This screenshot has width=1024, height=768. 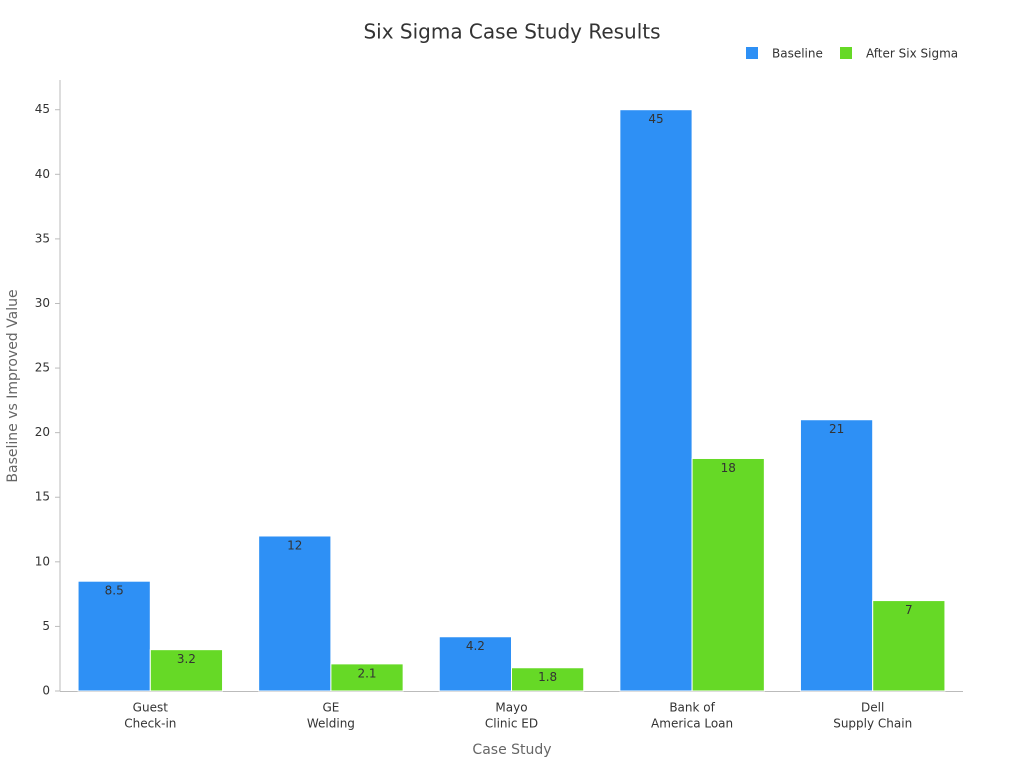 I want to click on legend-label: After Six Sigma, so click(x=912, y=54).